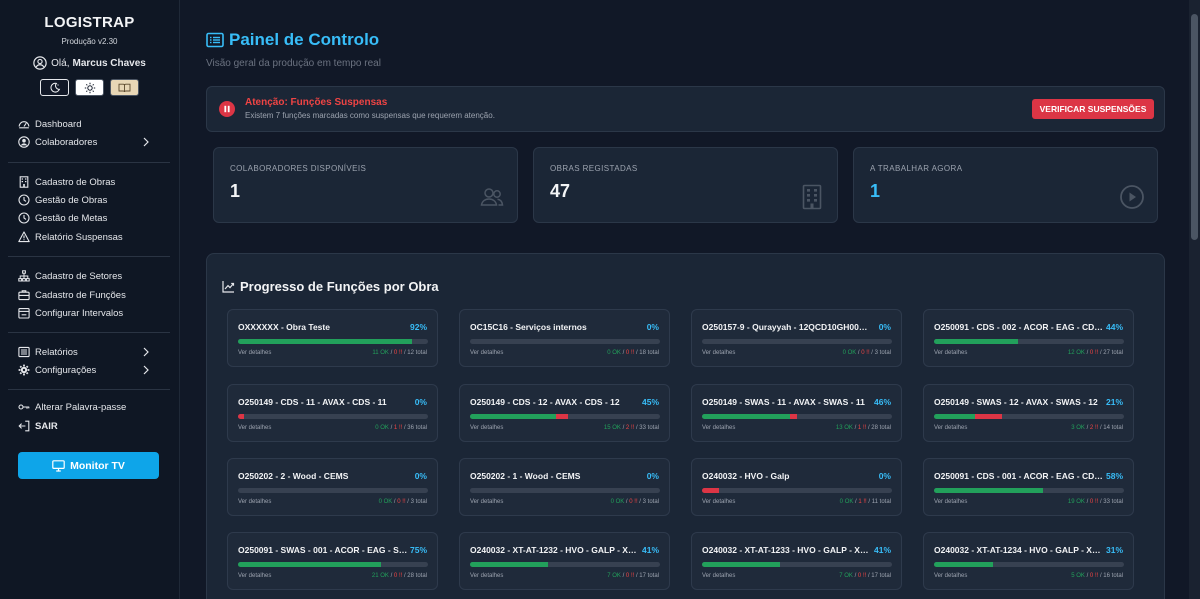 This screenshot has height=599, width=1200. I want to click on card-title: O240032 - HVO - Galp, so click(746, 476).